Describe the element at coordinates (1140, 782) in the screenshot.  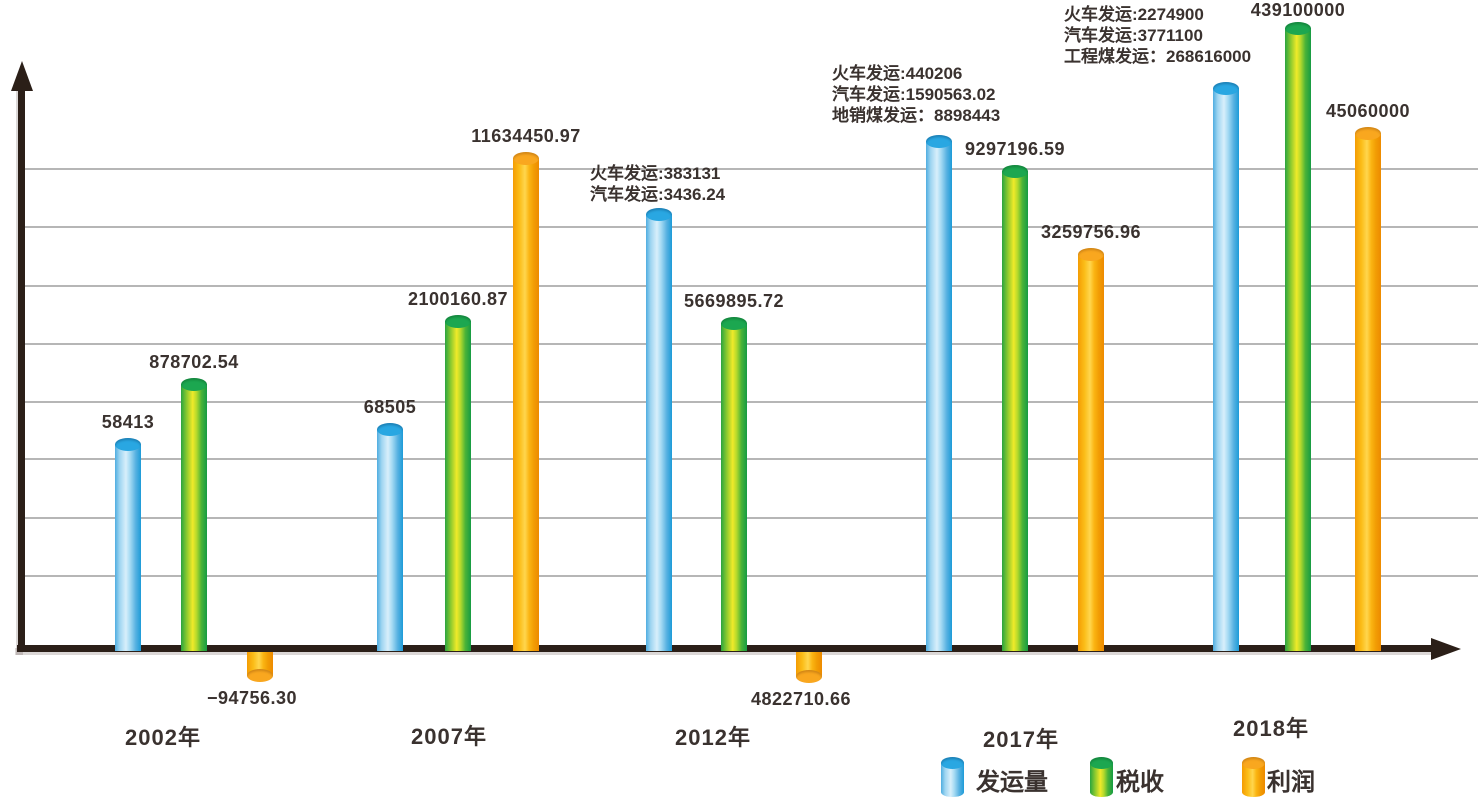
I see `legend-label-tax: 税收` at that location.